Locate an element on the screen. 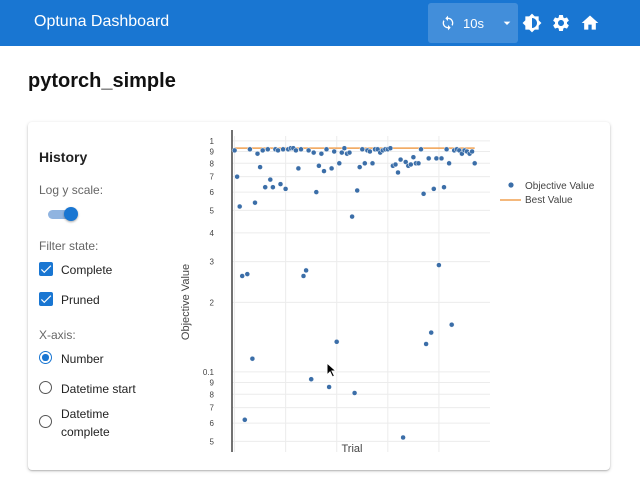 This screenshot has width=640, height=478. y-tick-label: 4 is located at coordinates (212, 233).